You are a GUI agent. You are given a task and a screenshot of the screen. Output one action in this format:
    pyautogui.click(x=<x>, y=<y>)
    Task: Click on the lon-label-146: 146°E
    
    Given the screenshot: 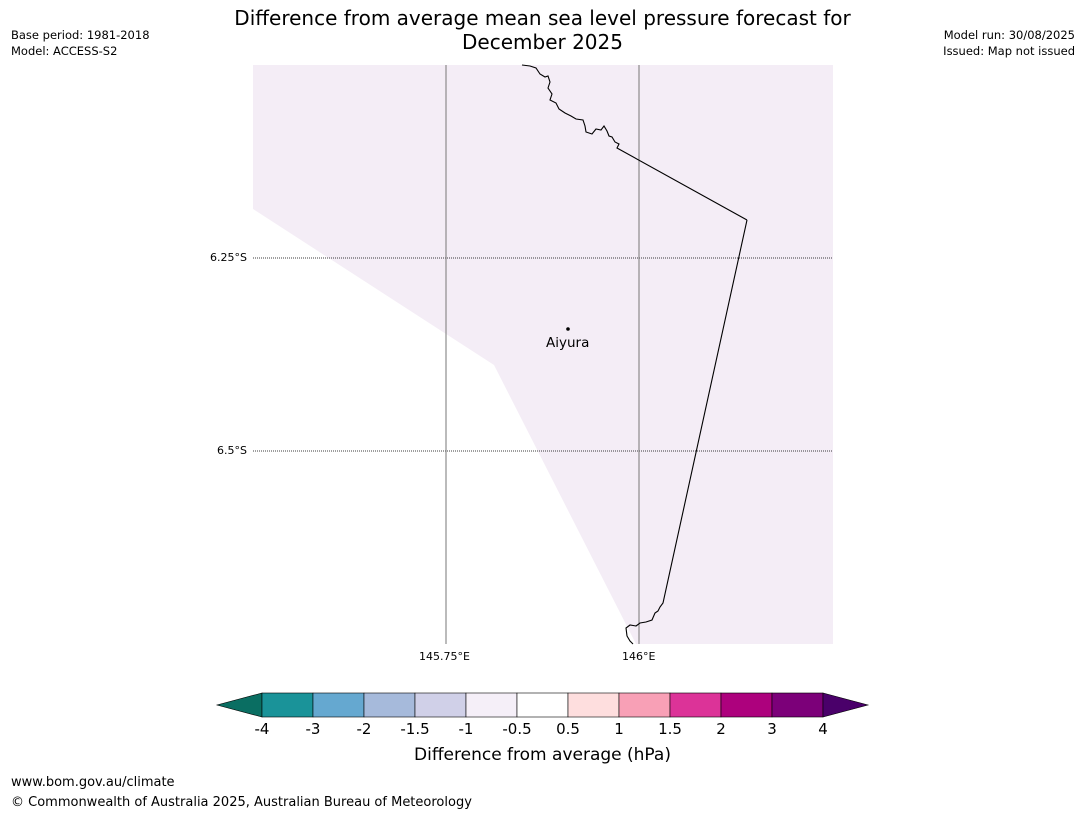 What is the action you would take?
    pyautogui.click(x=639, y=656)
    